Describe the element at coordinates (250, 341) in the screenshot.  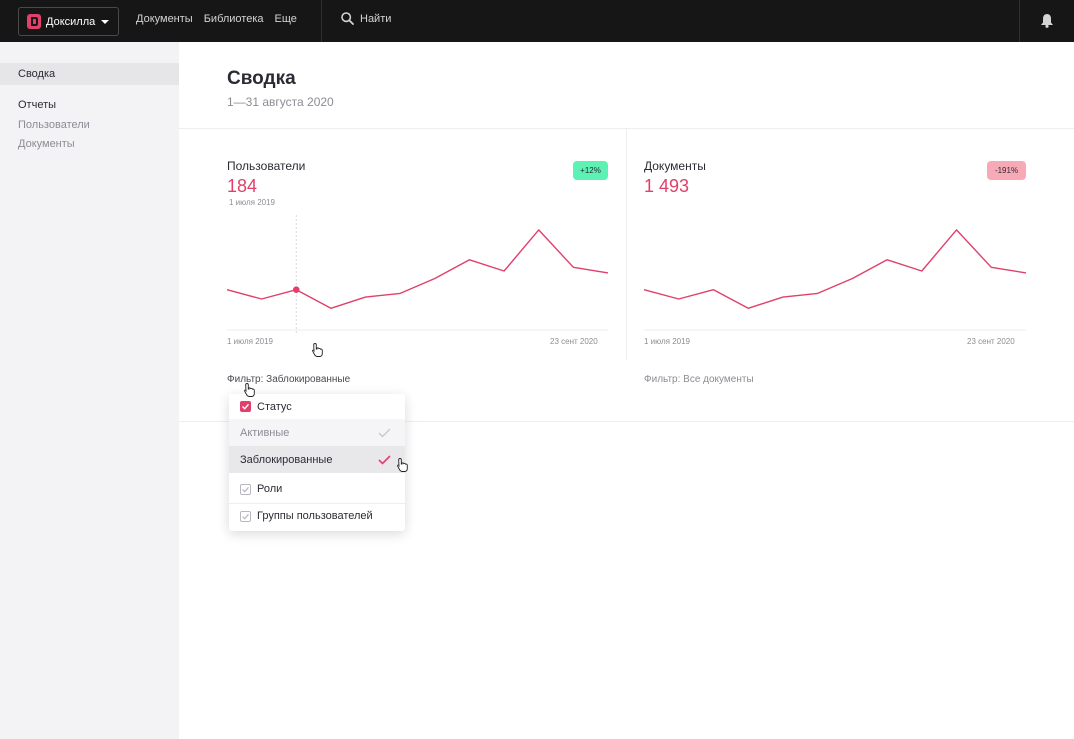
I see `users-x-start-label: 1 июля 2019` at that location.